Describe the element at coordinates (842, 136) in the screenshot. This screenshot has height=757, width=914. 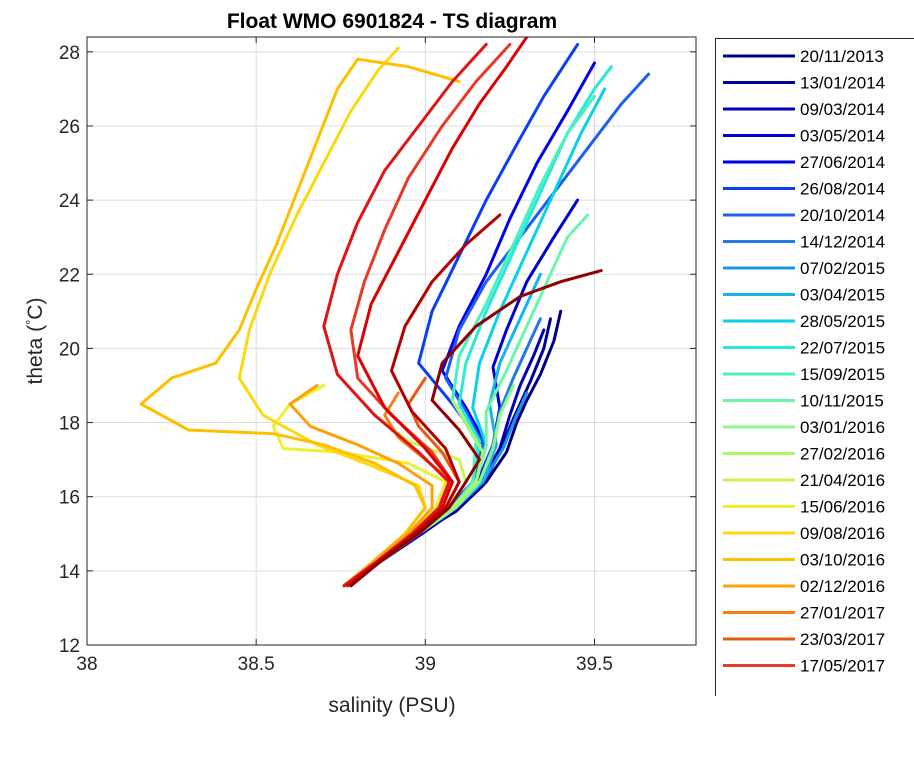
I see `legend-label: 03/05/2014` at that location.